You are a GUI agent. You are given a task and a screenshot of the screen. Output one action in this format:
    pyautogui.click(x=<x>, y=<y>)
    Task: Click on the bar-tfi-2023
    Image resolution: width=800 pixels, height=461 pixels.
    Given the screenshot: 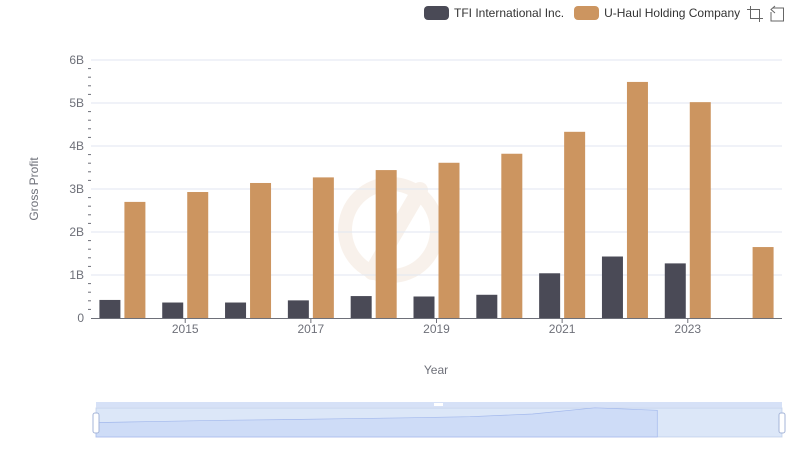 What is the action you would take?
    pyautogui.click(x=675, y=290)
    